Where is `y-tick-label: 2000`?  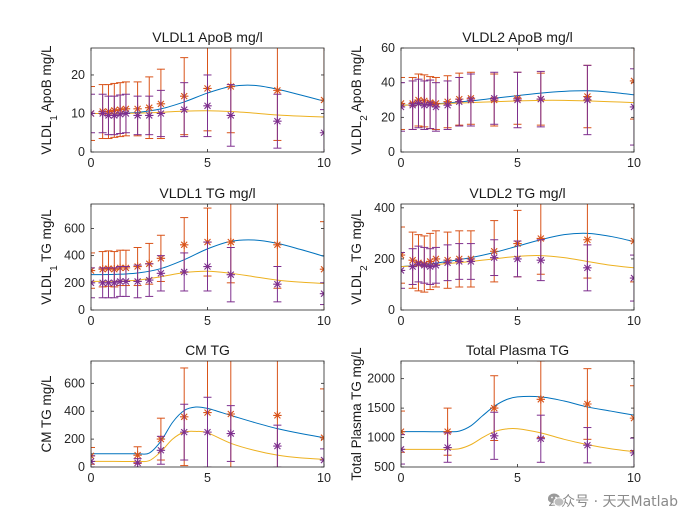 y-tick-label: 2000 is located at coordinates (381, 379).